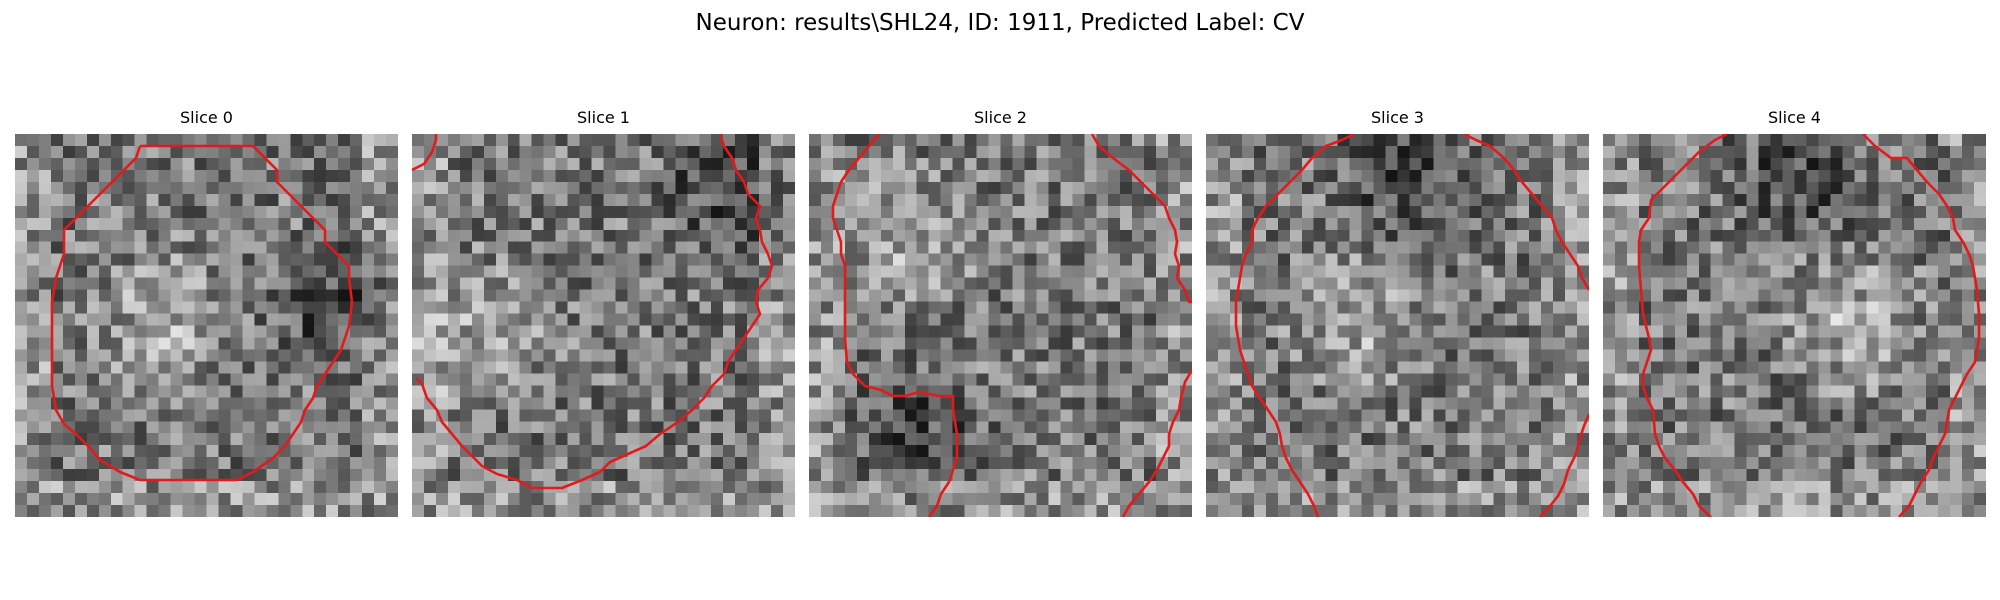 Image resolution: width=2000 pixels, height=600 pixels. Describe the element at coordinates (1921, 325) in the screenshot. I see `slice-4-contour-right` at that location.